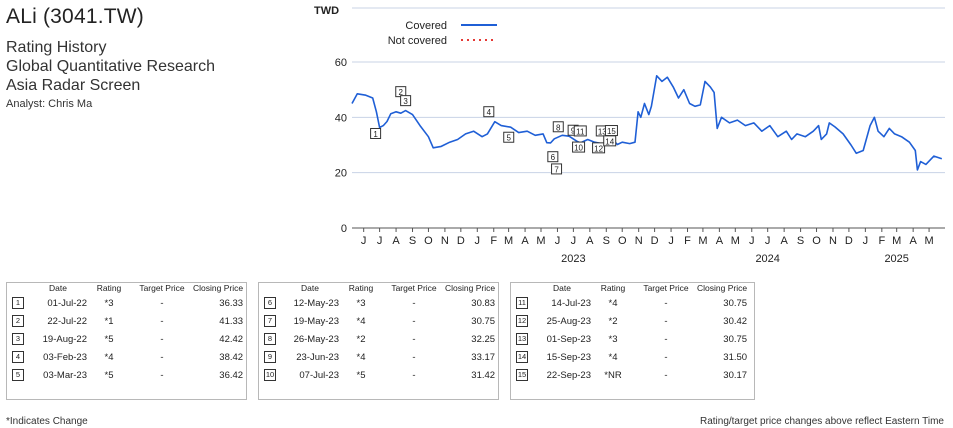 This screenshot has width=953, height=428. I want to click on x-tick-label: M, so click(928, 241).